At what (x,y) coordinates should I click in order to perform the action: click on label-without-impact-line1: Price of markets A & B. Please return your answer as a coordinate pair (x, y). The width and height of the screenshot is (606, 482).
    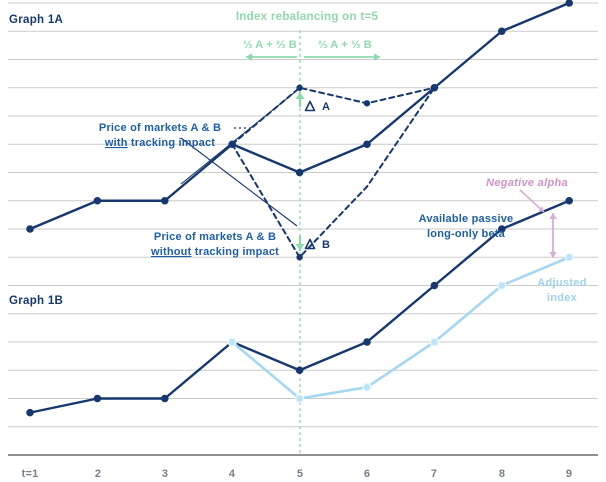
    Looking at the image, I should click on (215, 237).